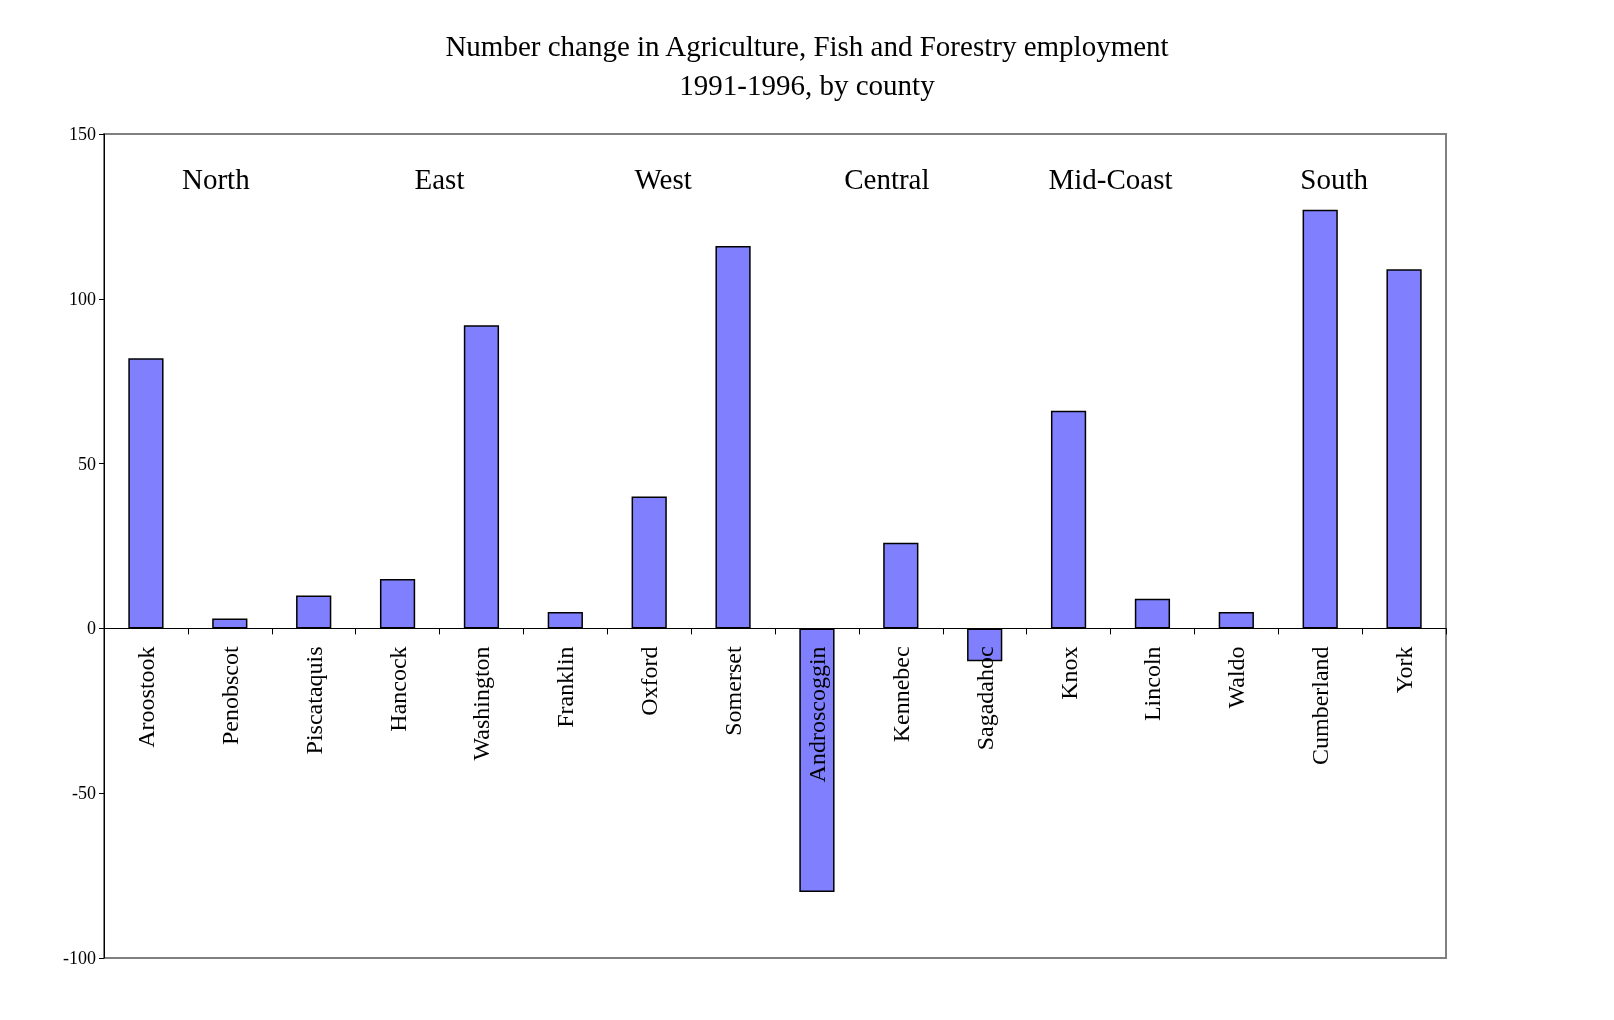 Image resolution: width=1614 pixels, height=1020 pixels. I want to click on chart-subtitle: 1991-1996, by county, so click(807, 84).